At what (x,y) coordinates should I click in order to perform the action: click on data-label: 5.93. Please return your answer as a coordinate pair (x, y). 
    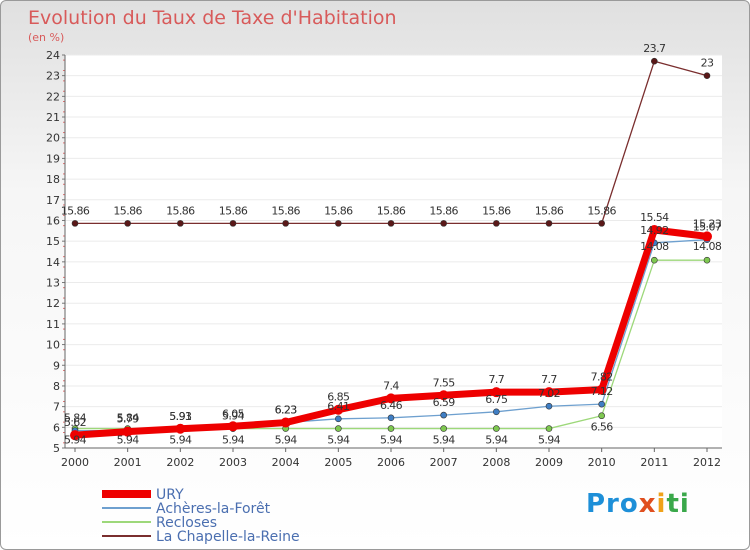
    Looking at the image, I should click on (180, 416).